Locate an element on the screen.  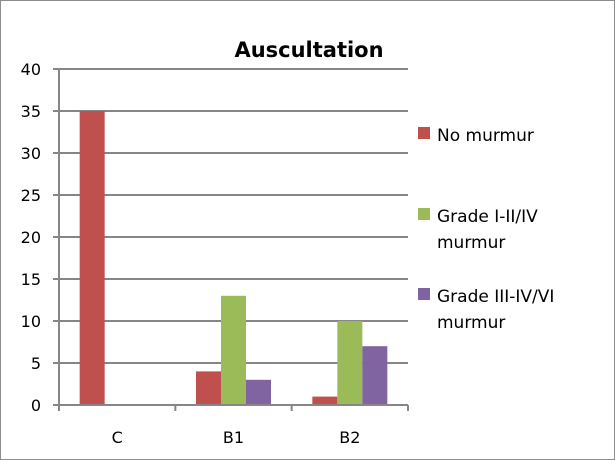
legend-label: No murmur is located at coordinates (485, 136).